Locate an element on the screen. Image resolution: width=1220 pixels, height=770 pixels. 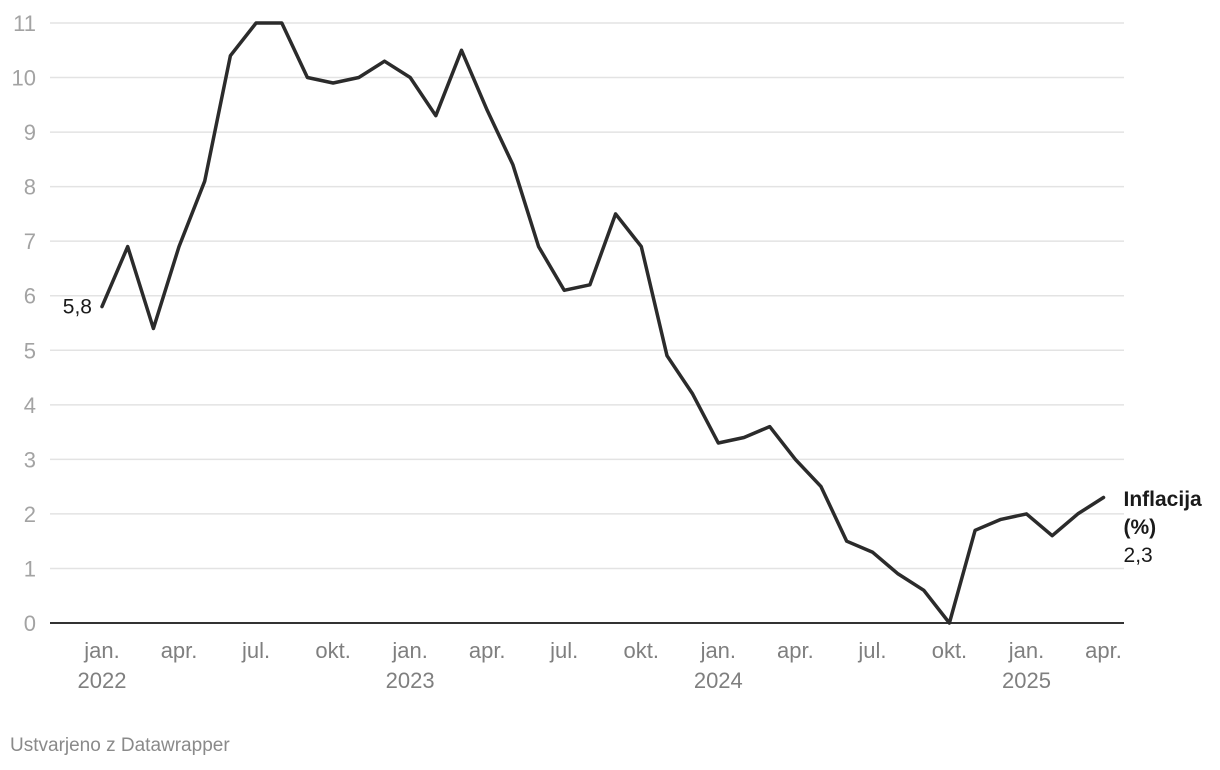
y-tick-label: 5 is located at coordinates (30, 350).